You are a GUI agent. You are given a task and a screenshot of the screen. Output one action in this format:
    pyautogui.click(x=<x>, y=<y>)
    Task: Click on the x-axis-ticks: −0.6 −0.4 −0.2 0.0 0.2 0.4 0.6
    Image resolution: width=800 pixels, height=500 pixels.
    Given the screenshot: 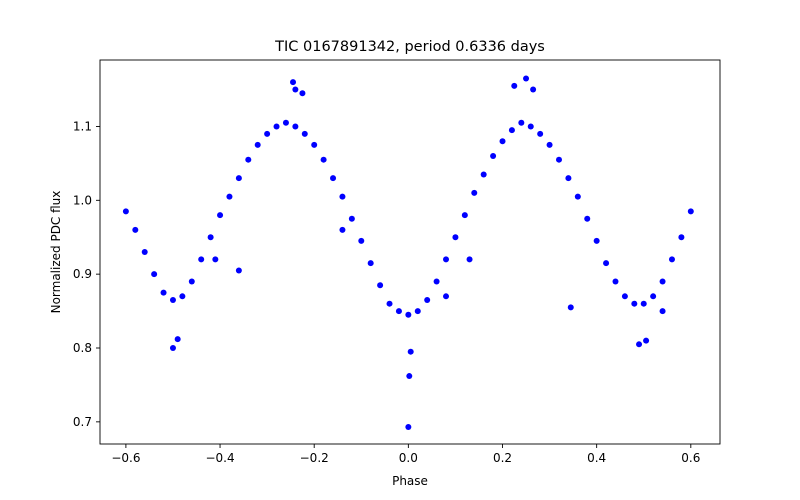 What is the action you would take?
    pyautogui.click(x=405, y=454)
    